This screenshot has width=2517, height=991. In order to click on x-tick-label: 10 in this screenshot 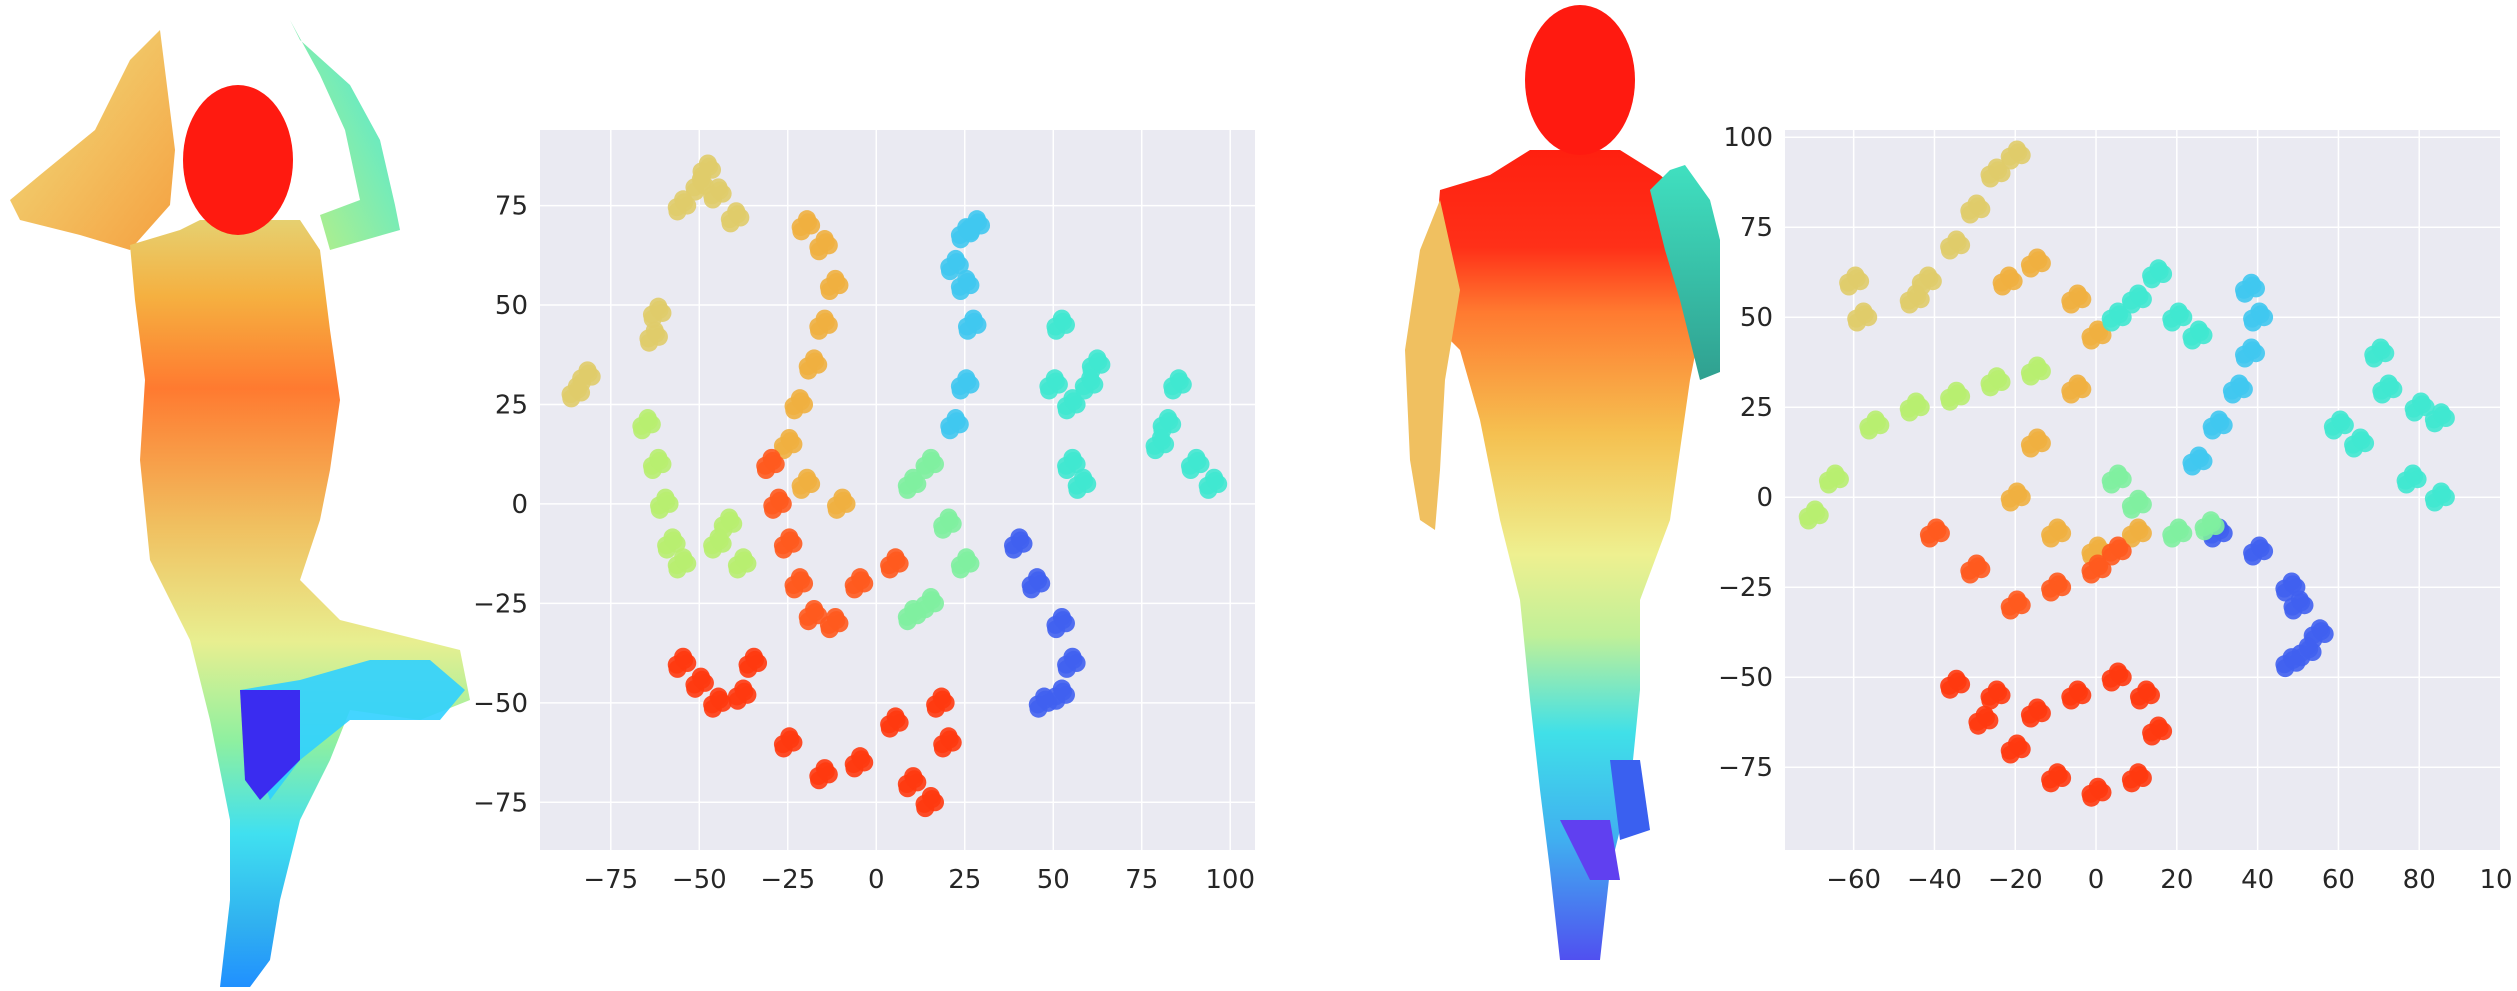, I will do `click(2495, 880)`.